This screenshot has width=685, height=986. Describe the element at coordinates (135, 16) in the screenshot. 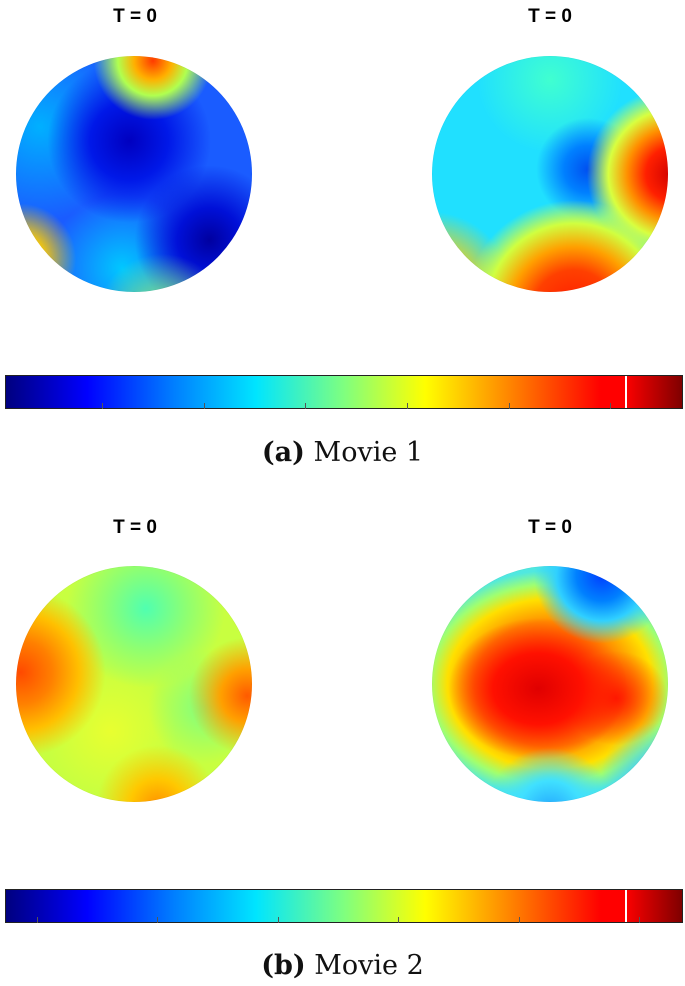

I see `sphere-a1-time-label: T = 0` at that location.